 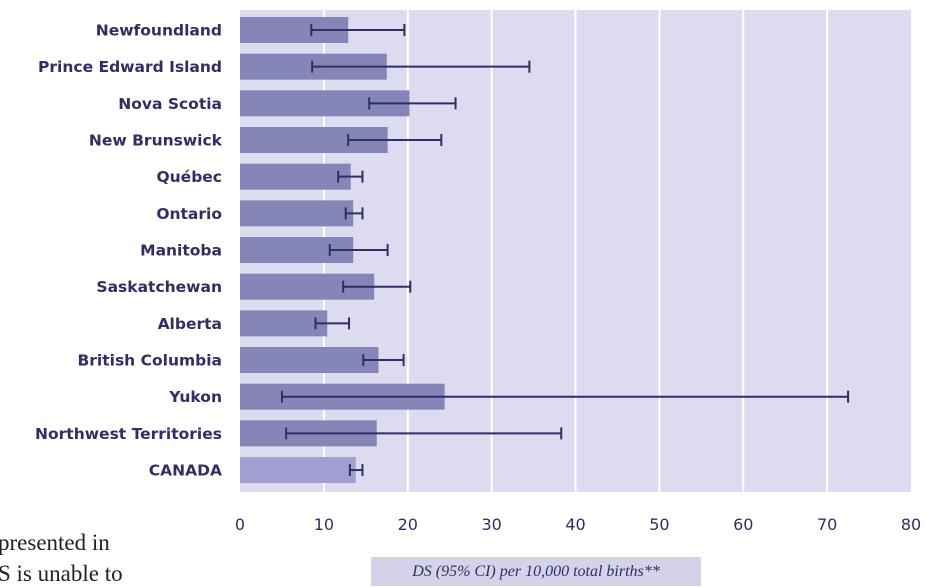 What do you see at coordinates (240, 524) in the screenshot?
I see `x-tick-label: 0` at bounding box center [240, 524].